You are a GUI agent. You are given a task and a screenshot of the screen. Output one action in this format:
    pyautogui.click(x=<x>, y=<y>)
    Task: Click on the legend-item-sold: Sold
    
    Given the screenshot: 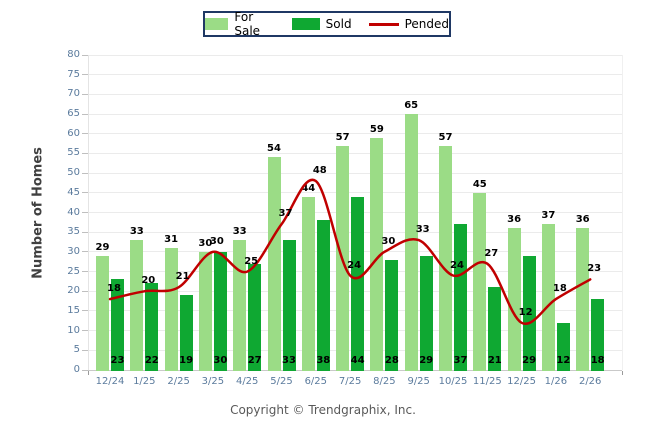 What is the action you would take?
    pyautogui.click(x=321, y=24)
    